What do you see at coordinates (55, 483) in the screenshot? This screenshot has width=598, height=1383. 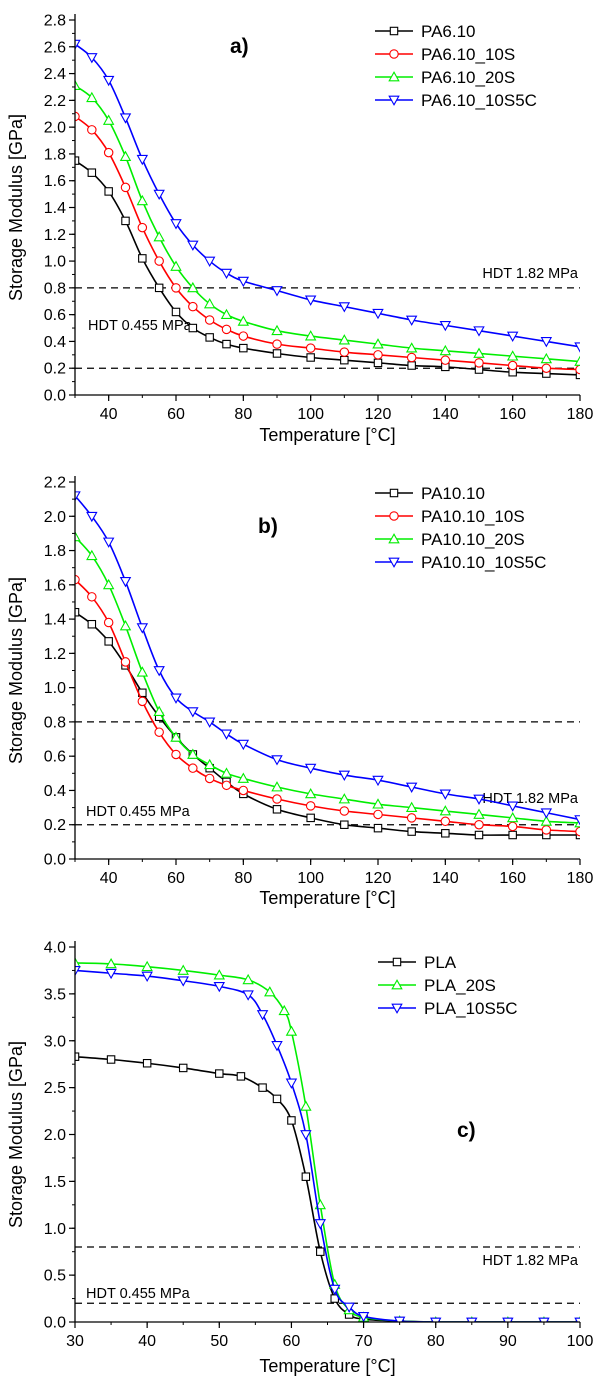 I see `y-tick-label: 2.2` at bounding box center [55, 483].